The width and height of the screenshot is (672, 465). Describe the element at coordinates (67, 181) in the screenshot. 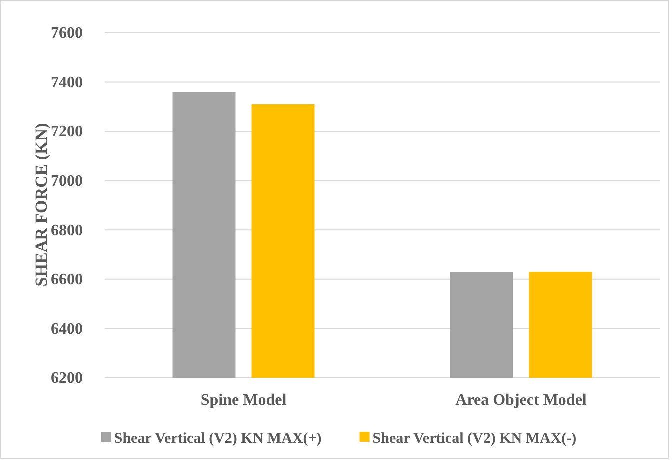

I see `y-tick-label: 7000` at that location.